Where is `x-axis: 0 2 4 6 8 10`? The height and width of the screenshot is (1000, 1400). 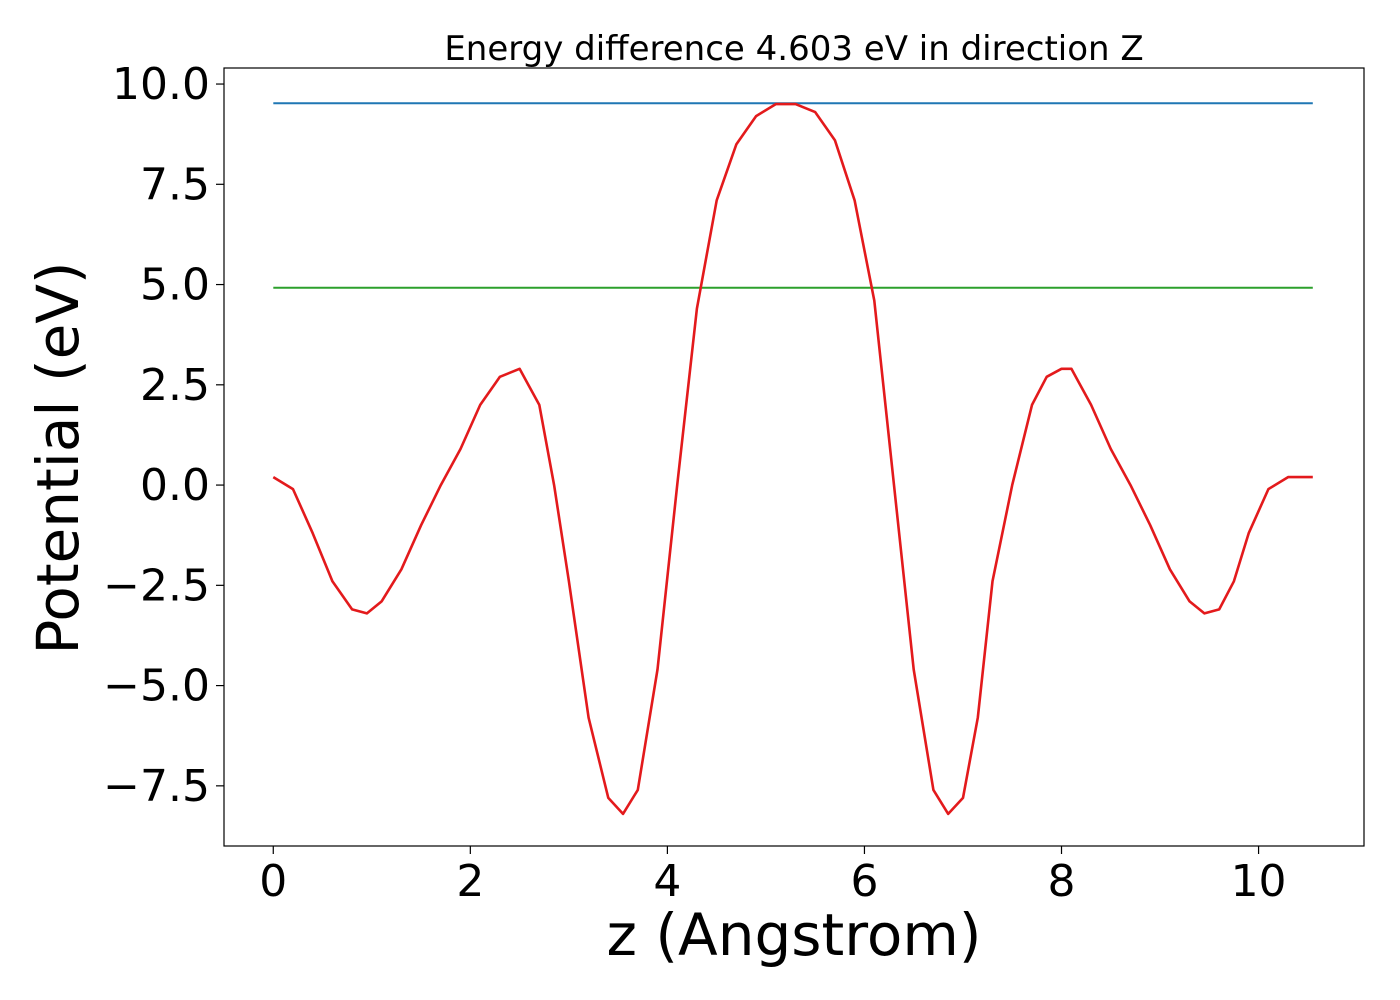
x-axis: 0 2 4 6 8 10 is located at coordinates (773, 876).